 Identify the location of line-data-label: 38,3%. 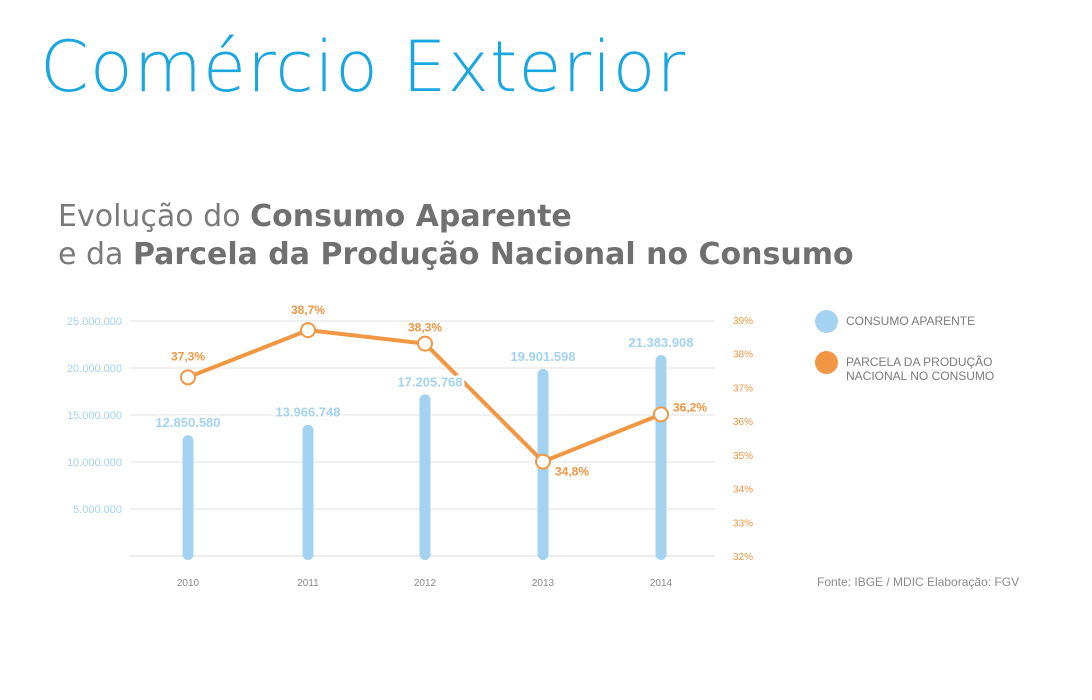
(425, 328).